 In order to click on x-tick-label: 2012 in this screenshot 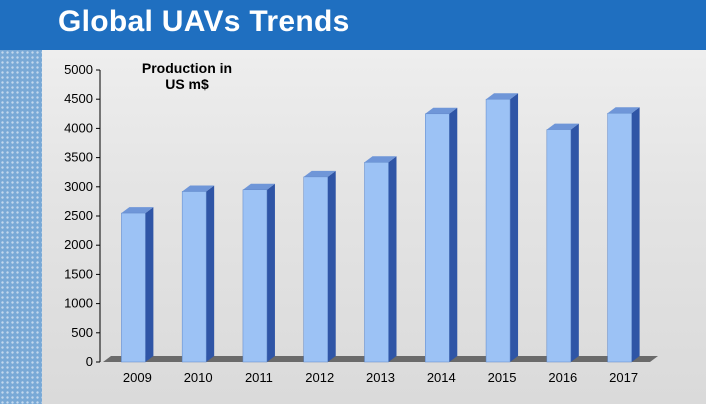, I will do `click(319, 377)`.